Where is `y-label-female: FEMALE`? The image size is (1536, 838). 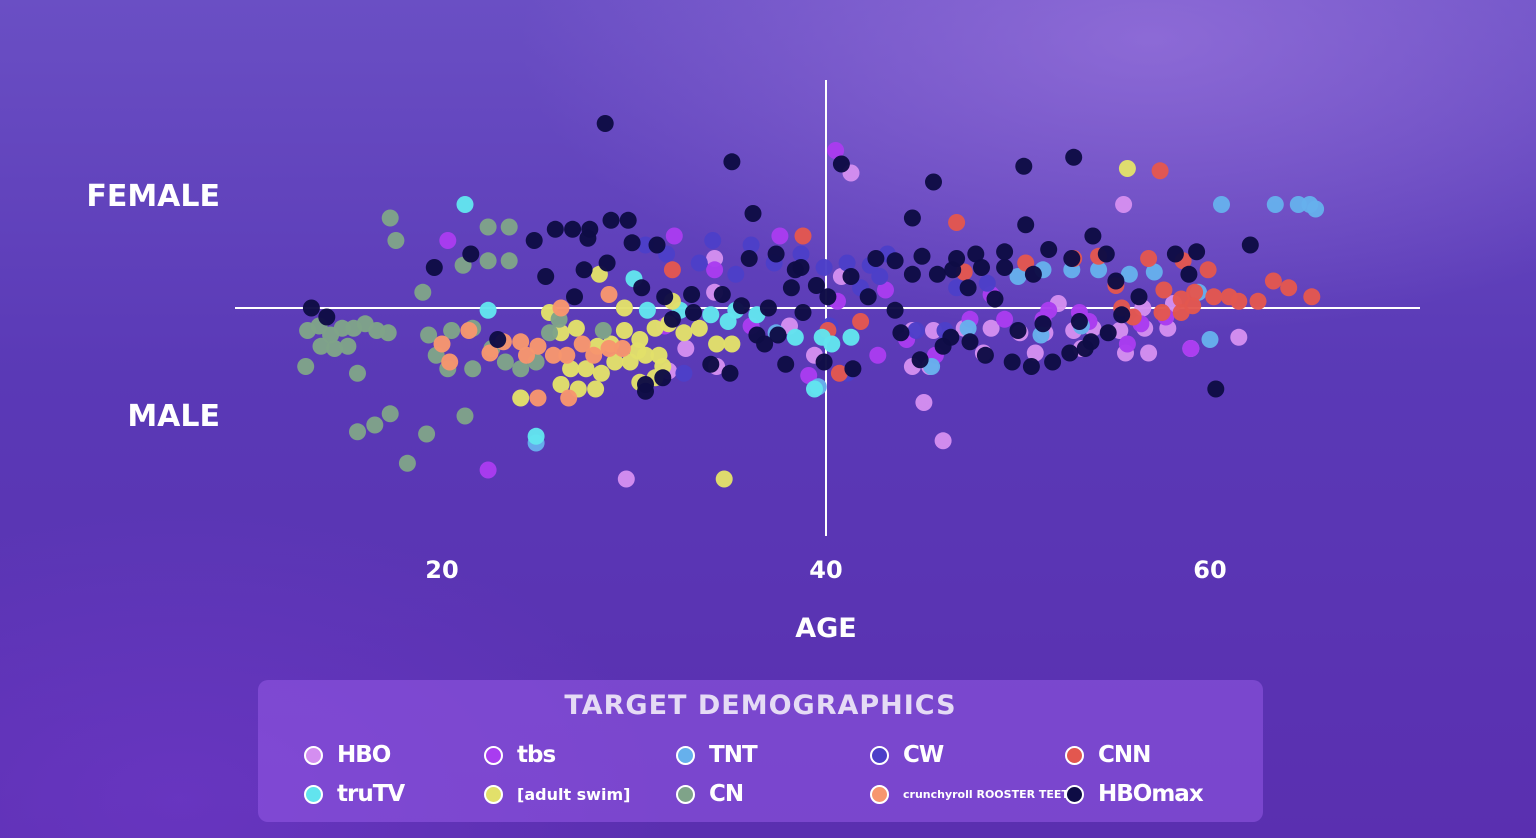 y-label-female: FEMALE is located at coordinates (153, 196).